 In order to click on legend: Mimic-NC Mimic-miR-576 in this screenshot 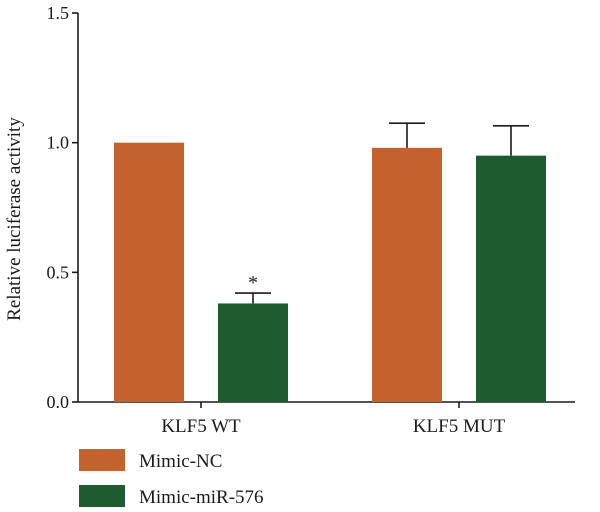, I will do `click(171, 478)`.